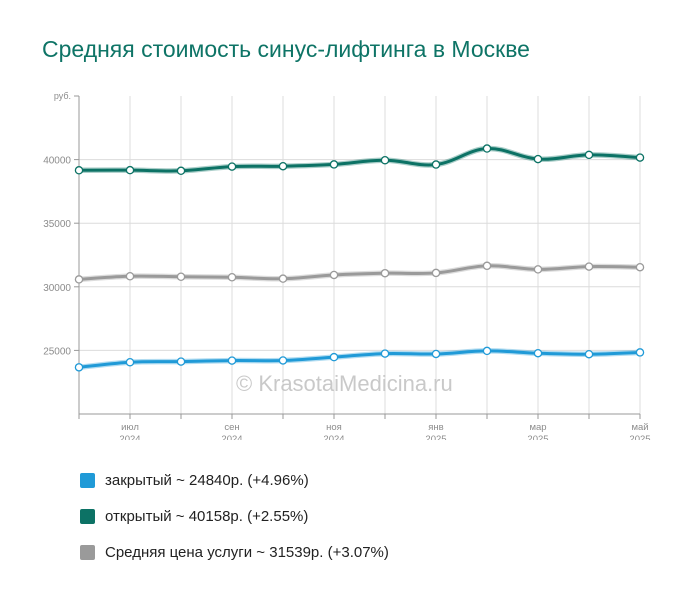 The image size is (700, 592). I want to click on legend-item-closed: закрытый ~ 24840р. (+4.96%), so click(234, 480).